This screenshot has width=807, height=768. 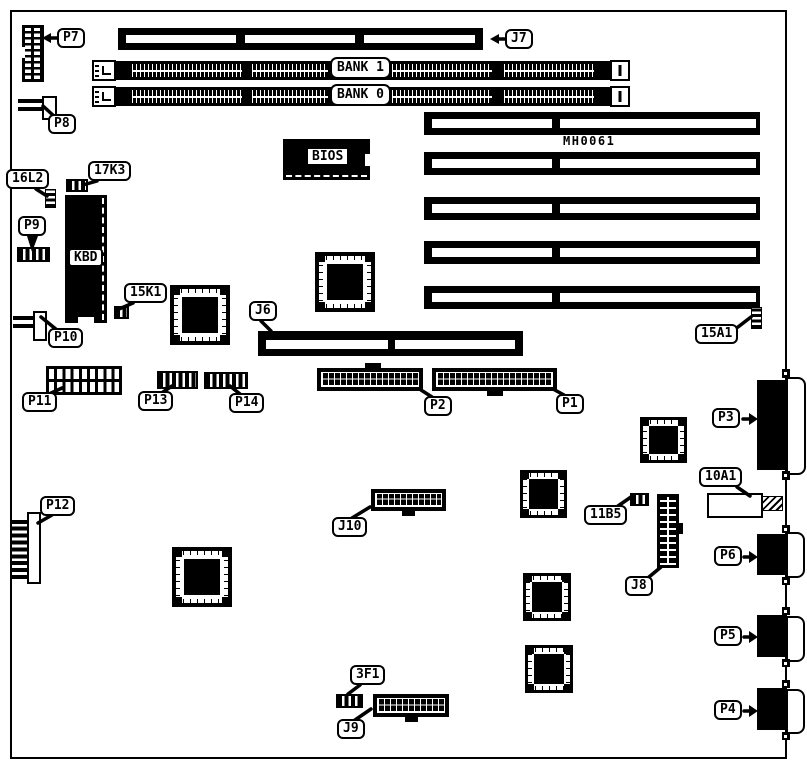 I want to click on callout-p13: P13, so click(x=156, y=401).